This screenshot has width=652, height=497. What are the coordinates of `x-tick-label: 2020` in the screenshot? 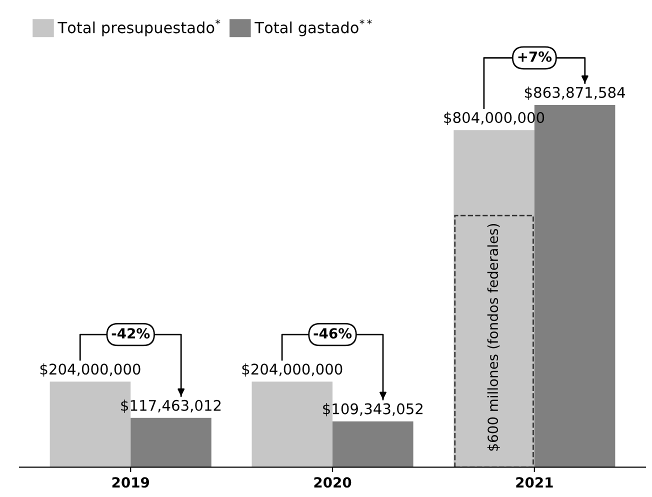 It's located at (333, 482).